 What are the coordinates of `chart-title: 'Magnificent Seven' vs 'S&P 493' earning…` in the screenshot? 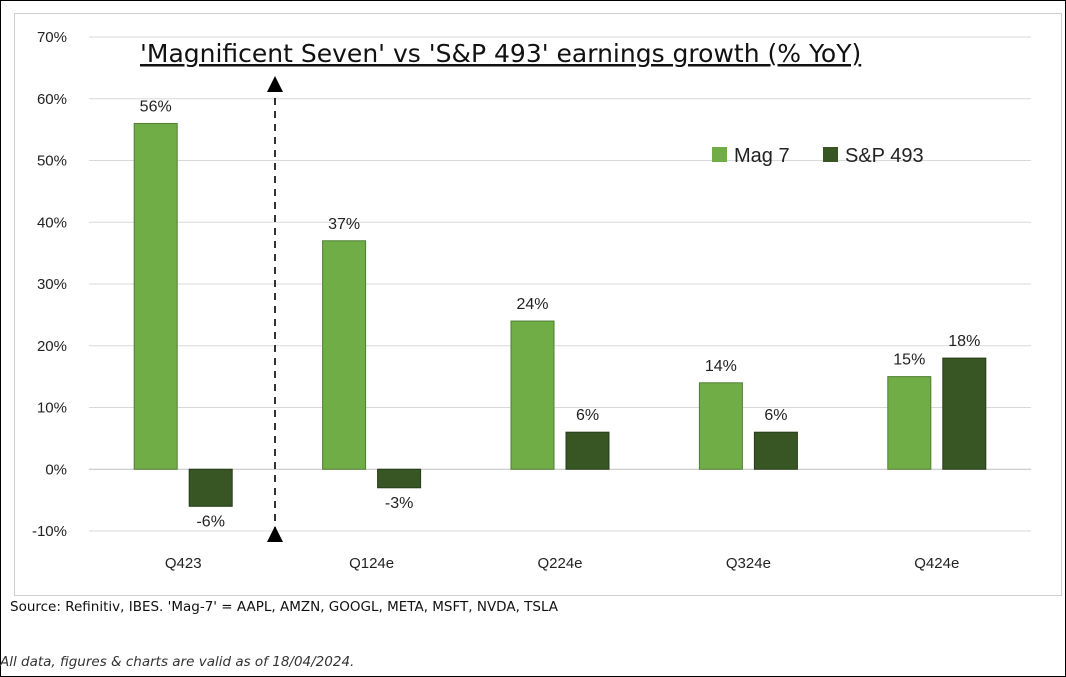 It's located at (500, 53).